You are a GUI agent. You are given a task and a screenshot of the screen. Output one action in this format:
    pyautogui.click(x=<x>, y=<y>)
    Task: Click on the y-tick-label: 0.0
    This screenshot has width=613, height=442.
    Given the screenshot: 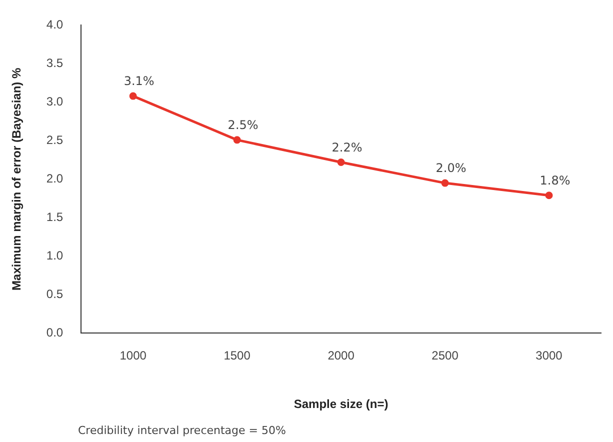 What is the action you would take?
    pyautogui.click(x=55, y=333)
    